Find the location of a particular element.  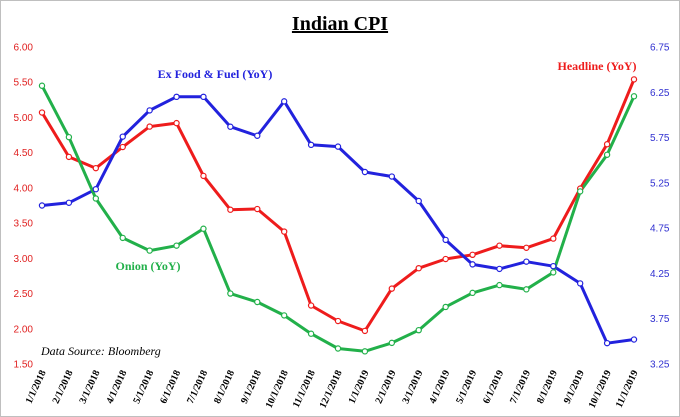

chart-title: Indian CPI is located at coordinates (340, 24).